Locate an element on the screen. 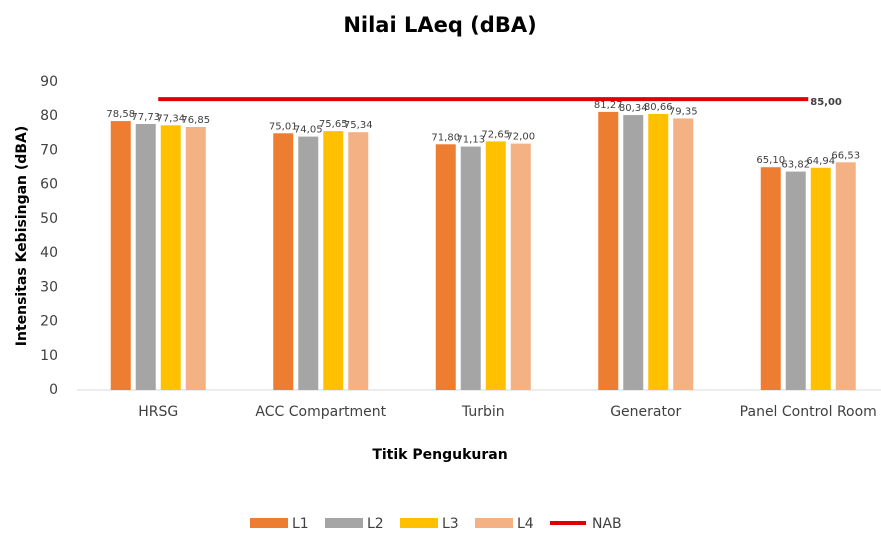 This screenshot has width=881, height=534. y-tick-label: 90 is located at coordinates (49, 82).